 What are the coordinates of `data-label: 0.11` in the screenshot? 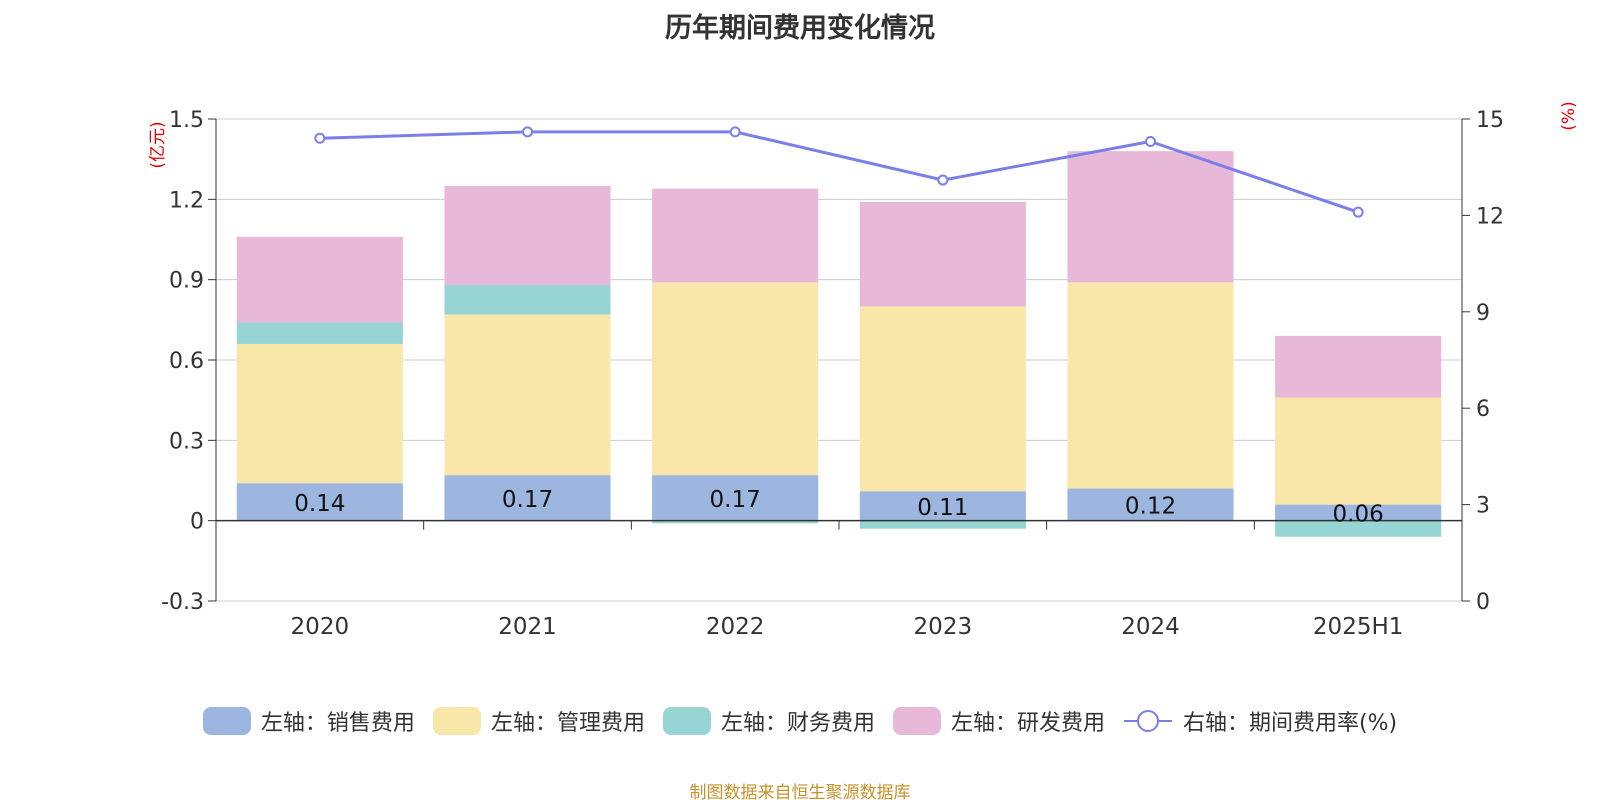 It's located at (942, 508).